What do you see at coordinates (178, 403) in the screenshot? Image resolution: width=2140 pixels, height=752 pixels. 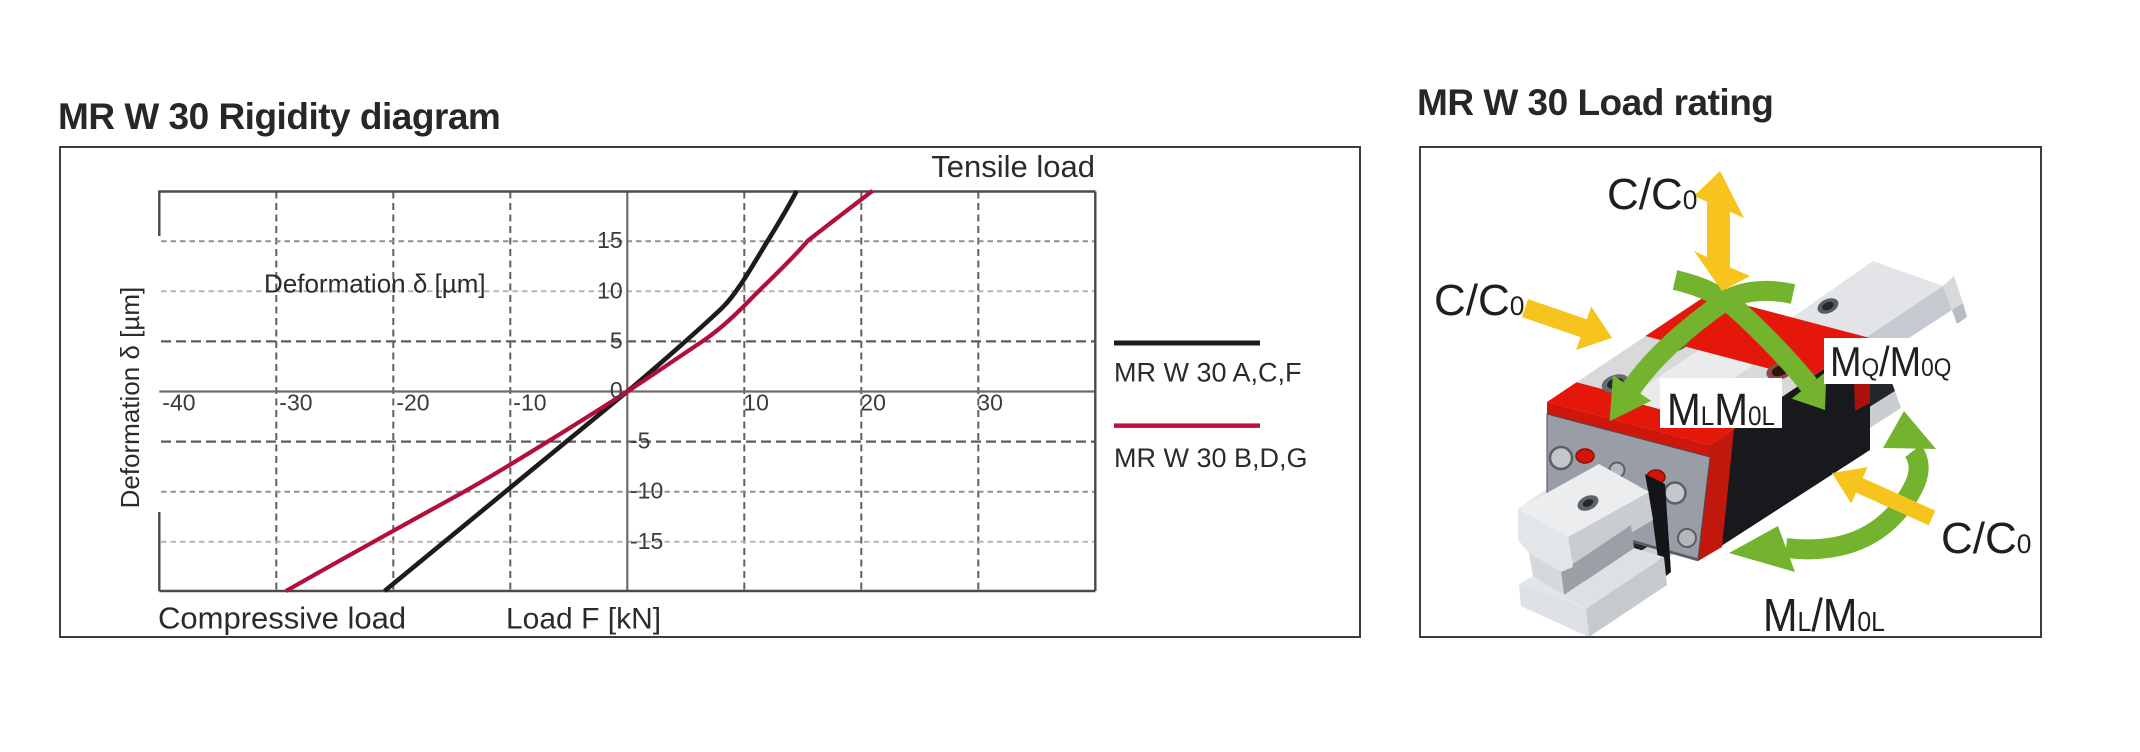 I see `svg-text: -40` at bounding box center [178, 403].